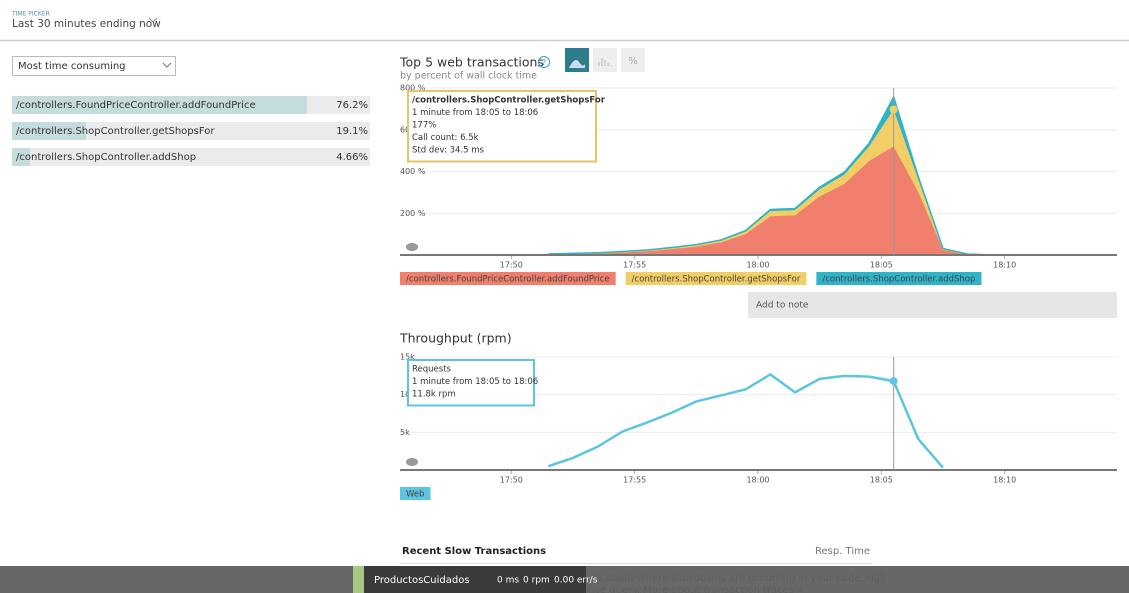  Describe the element at coordinates (536, 581) in the screenshot. I see `throughput: 0 rpm` at that location.